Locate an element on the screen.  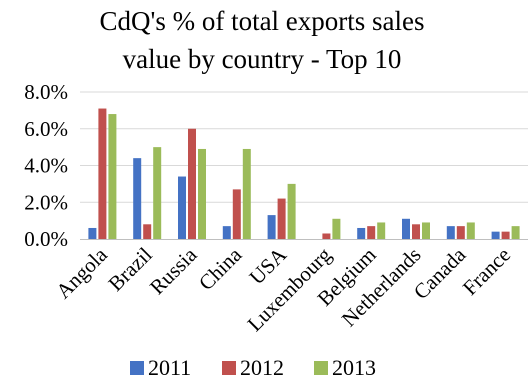
x-category-label: Brazil is located at coordinates (129, 268).